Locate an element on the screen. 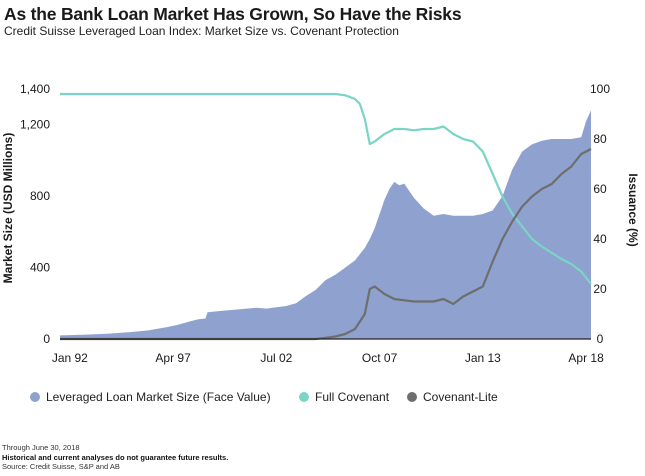 Image resolution: width=645 pixels, height=476 pixels. y-right-tick-label: 0 is located at coordinates (600, 339).